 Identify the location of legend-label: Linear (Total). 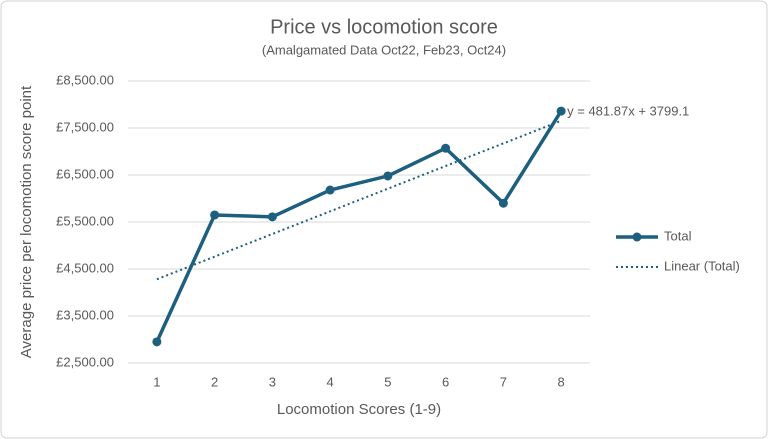
(702, 265).